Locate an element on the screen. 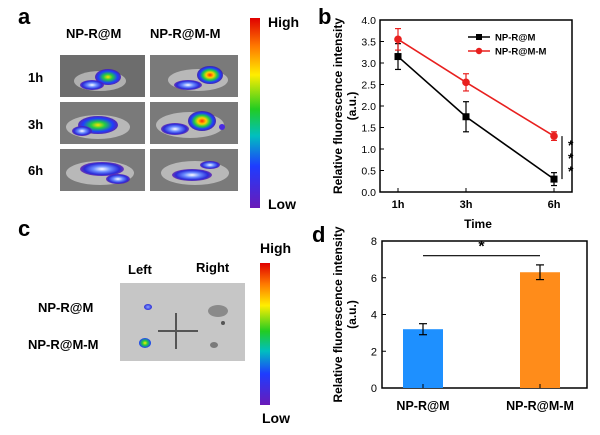  fluorescence-image-grid is located at coordinates (149, 123).